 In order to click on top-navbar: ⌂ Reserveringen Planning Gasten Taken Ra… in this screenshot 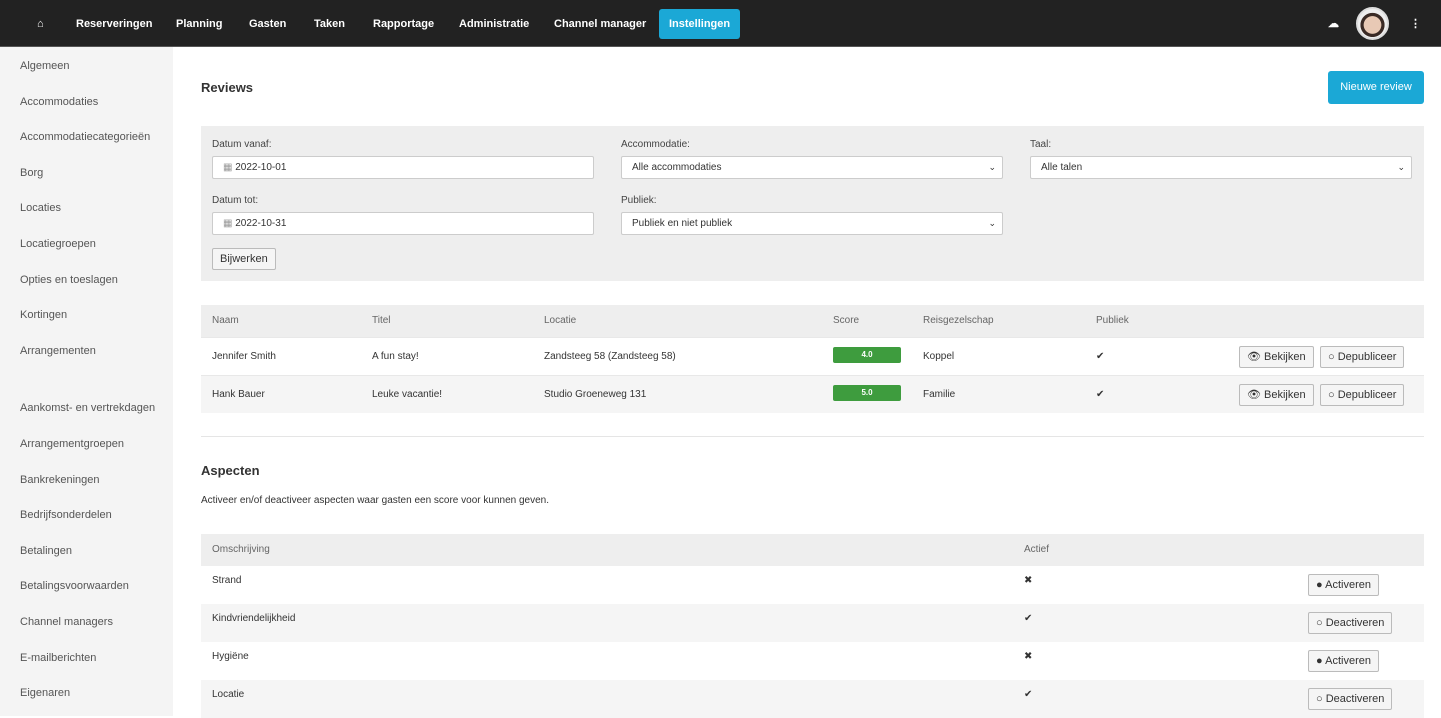, I will do `click(720, 23)`.